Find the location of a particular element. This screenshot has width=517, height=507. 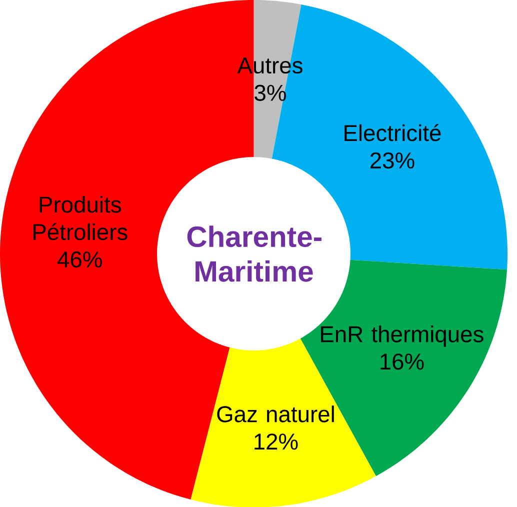

slice-label: Gaz naturel is located at coordinates (275, 413).